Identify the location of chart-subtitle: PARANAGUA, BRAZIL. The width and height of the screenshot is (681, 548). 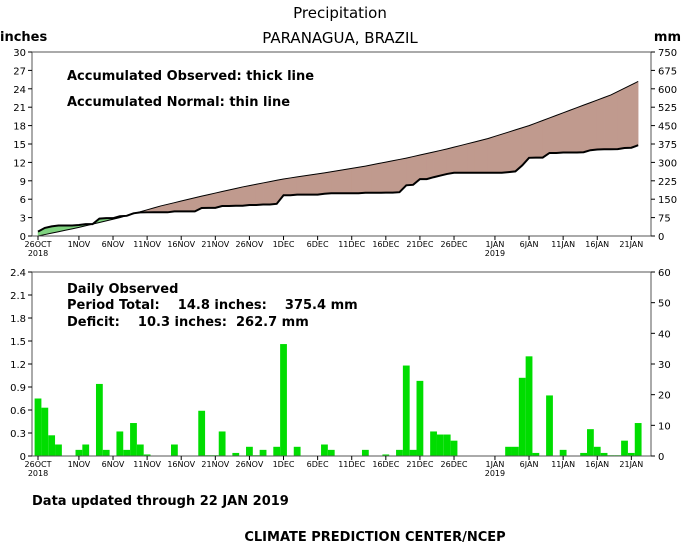
(340, 38).